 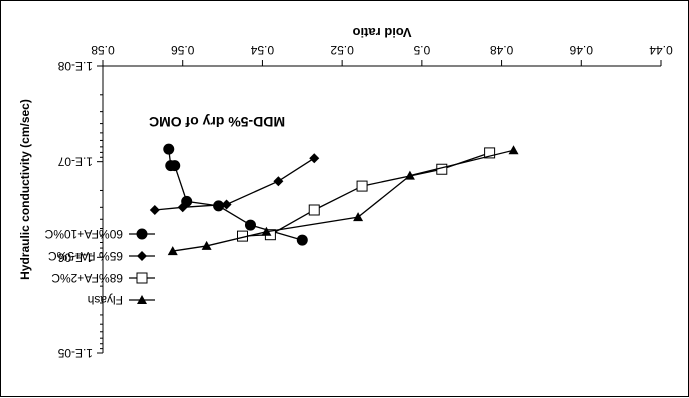 What do you see at coordinates (217, 122) in the screenshot?
I see `chart-annotation: MDD-5% dry of OMC` at bounding box center [217, 122].